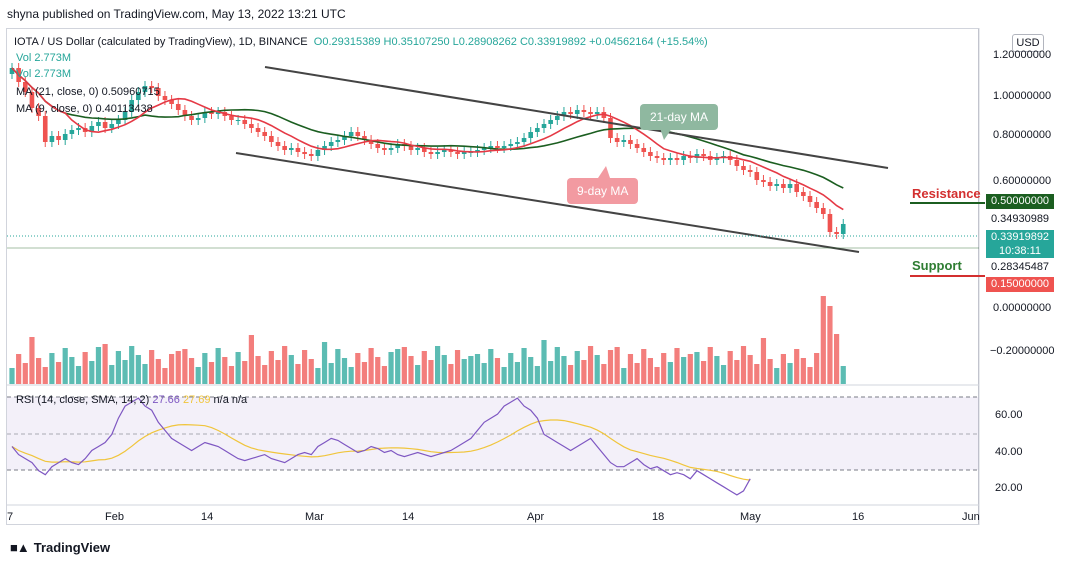 The height and width of the screenshot is (565, 1079). What do you see at coordinates (604, 172) in the screenshot?
I see `ma9-bubble-pointer` at bounding box center [604, 172].